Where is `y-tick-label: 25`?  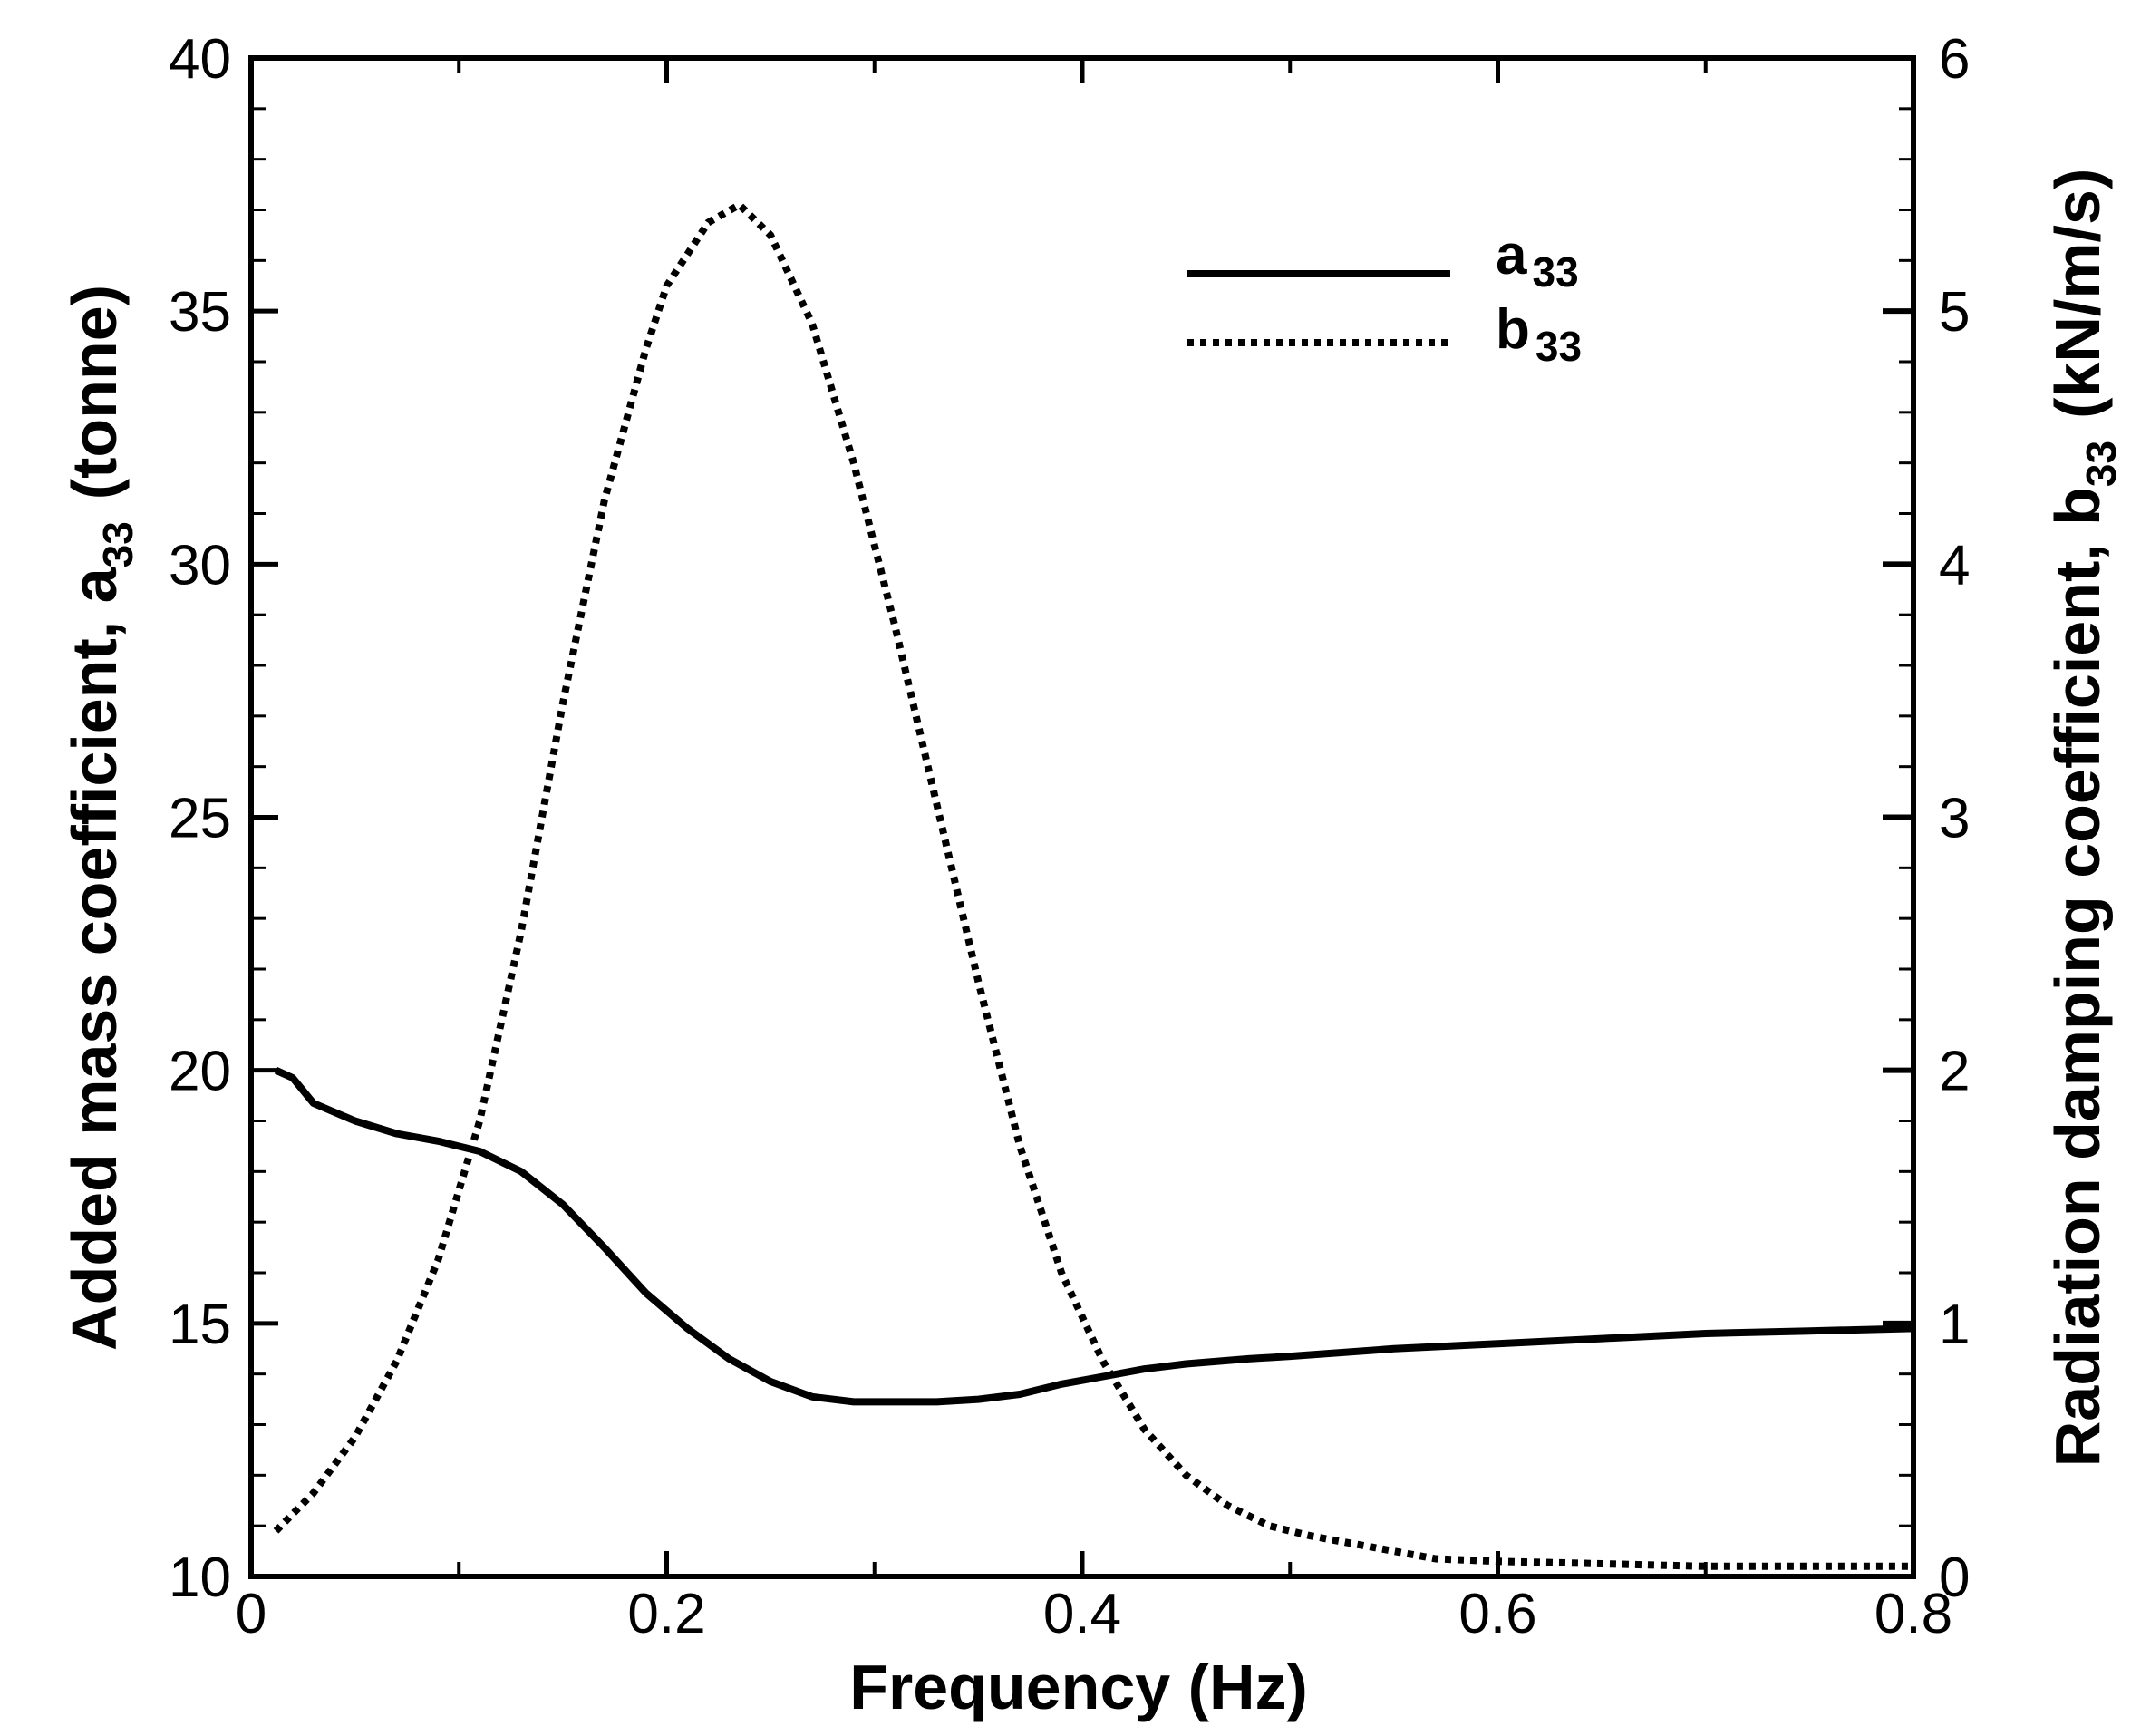 y-tick-label: 25 is located at coordinates (200, 819).